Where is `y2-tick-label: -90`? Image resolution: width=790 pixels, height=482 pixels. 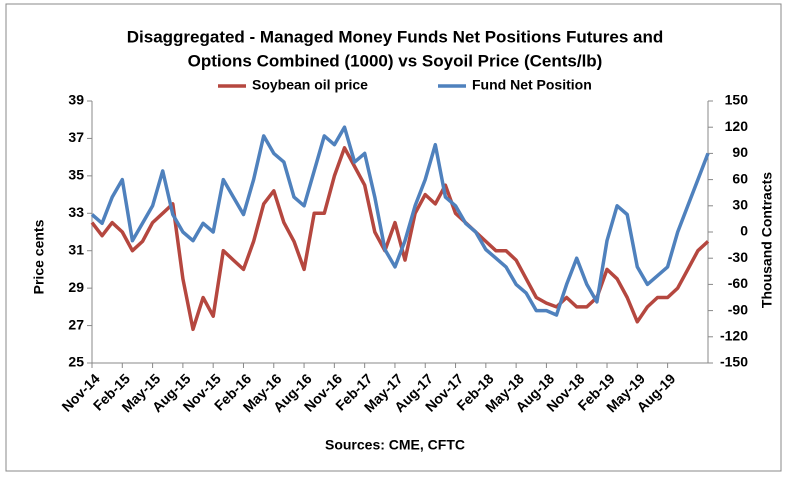
y2-tick-label: -90 is located at coordinates (738, 309).